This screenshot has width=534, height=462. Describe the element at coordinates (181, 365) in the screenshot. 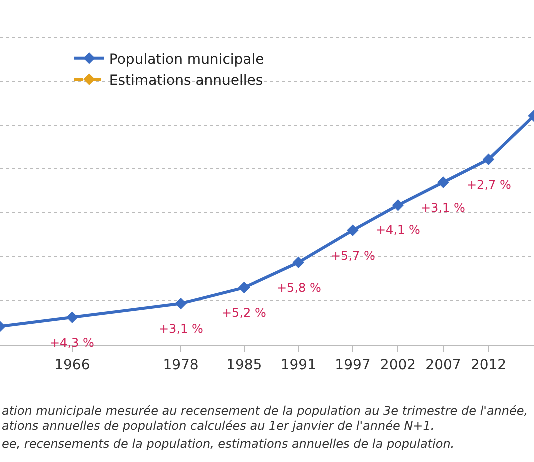

I see `x-tick-label: 1978` at that location.